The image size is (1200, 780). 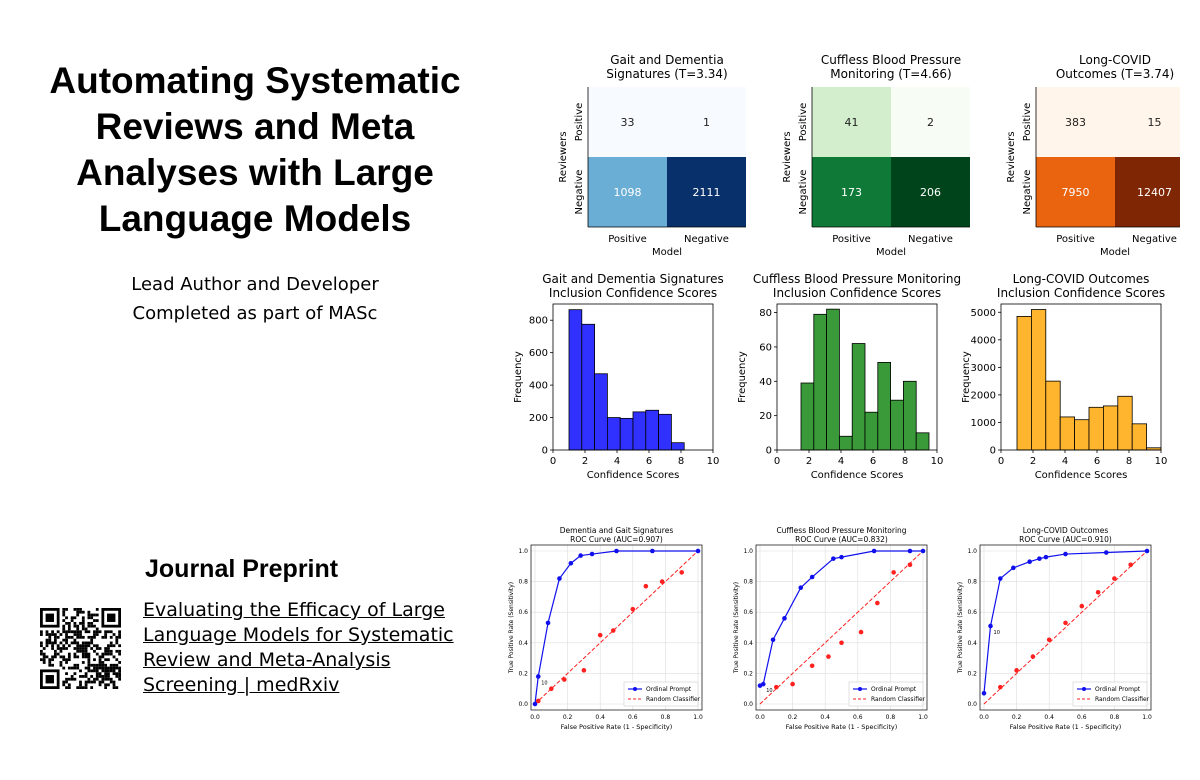 What do you see at coordinates (579, 122) in the screenshot?
I see `cm-ytick: Positive` at bounding box center [579, 122].